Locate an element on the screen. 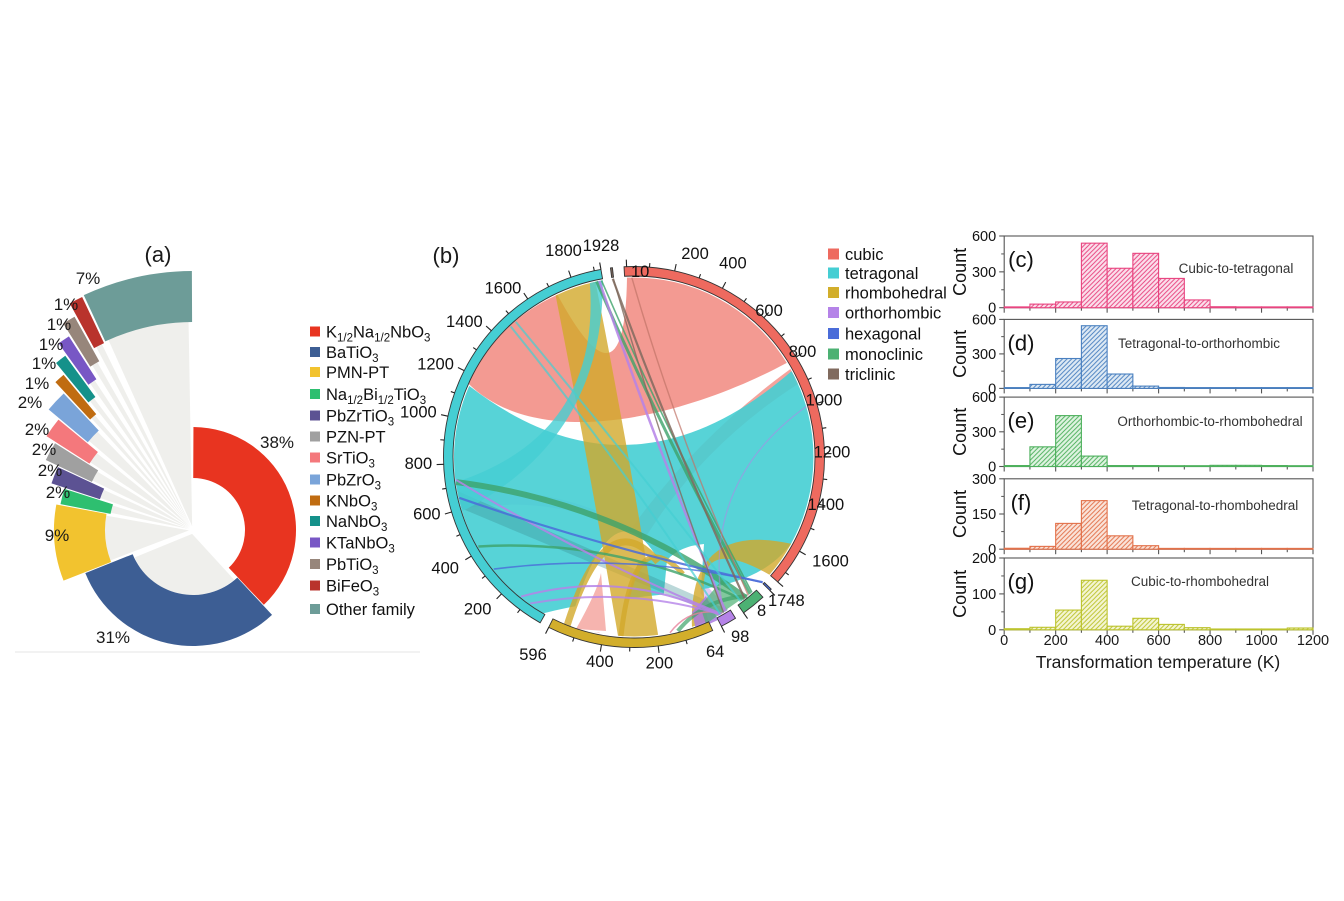 Image resolution: width=1344 pixels, height=901 pixels. svg-text: BaTiO3 is located at coordinates (352, 354).